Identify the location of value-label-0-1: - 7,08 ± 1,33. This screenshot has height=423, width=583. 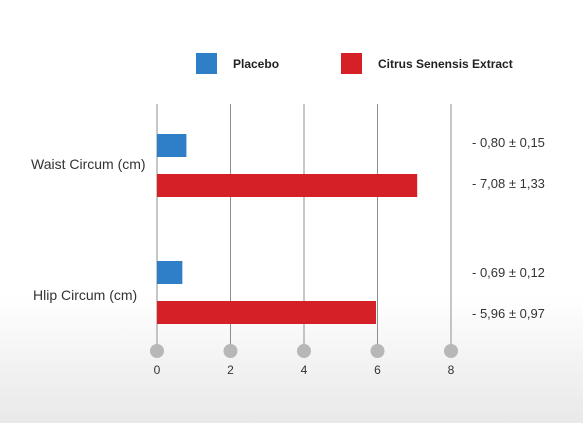
(508, 183).